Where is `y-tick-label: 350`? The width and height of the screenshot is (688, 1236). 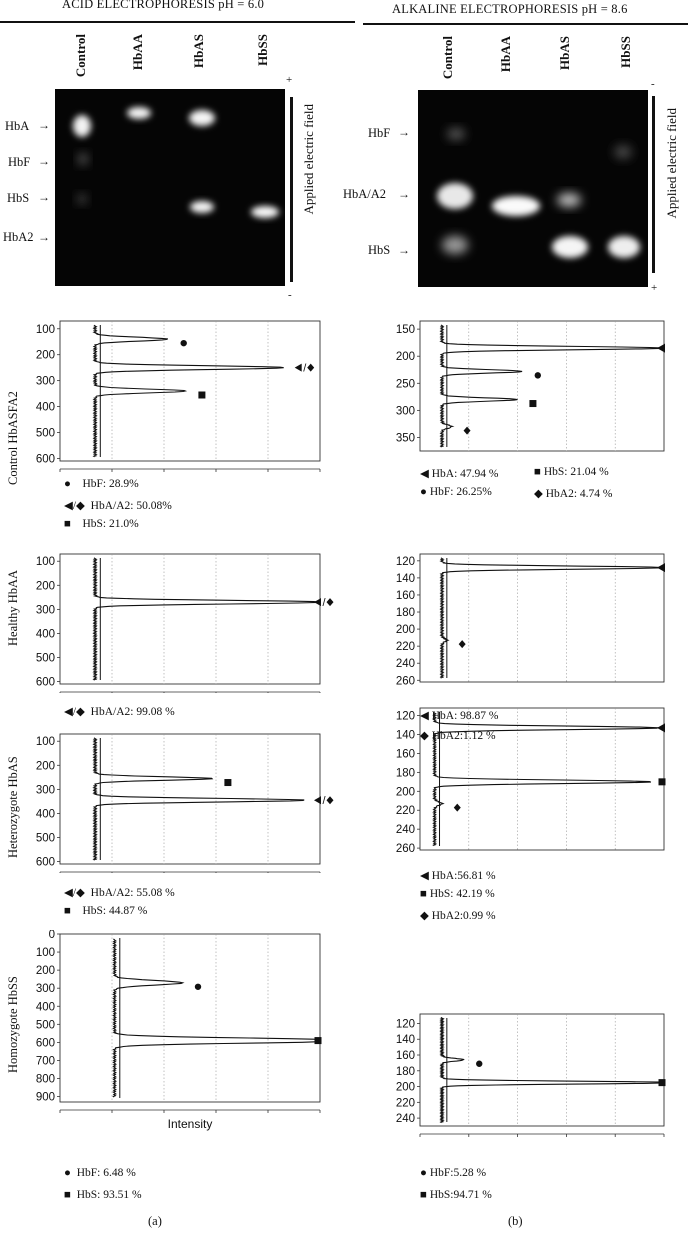 y-tick-label: 350 is located at coordinates (405, 438).